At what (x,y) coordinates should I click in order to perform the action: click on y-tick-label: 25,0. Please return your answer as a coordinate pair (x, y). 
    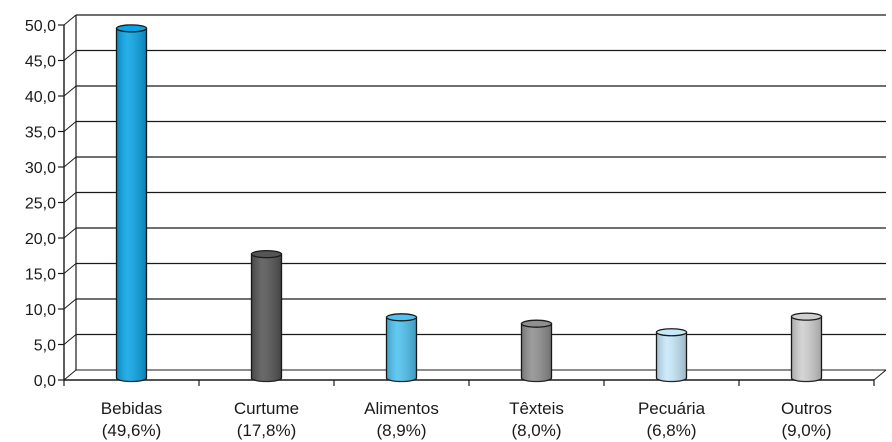
    Looking at the image, I should click on (40, 204).